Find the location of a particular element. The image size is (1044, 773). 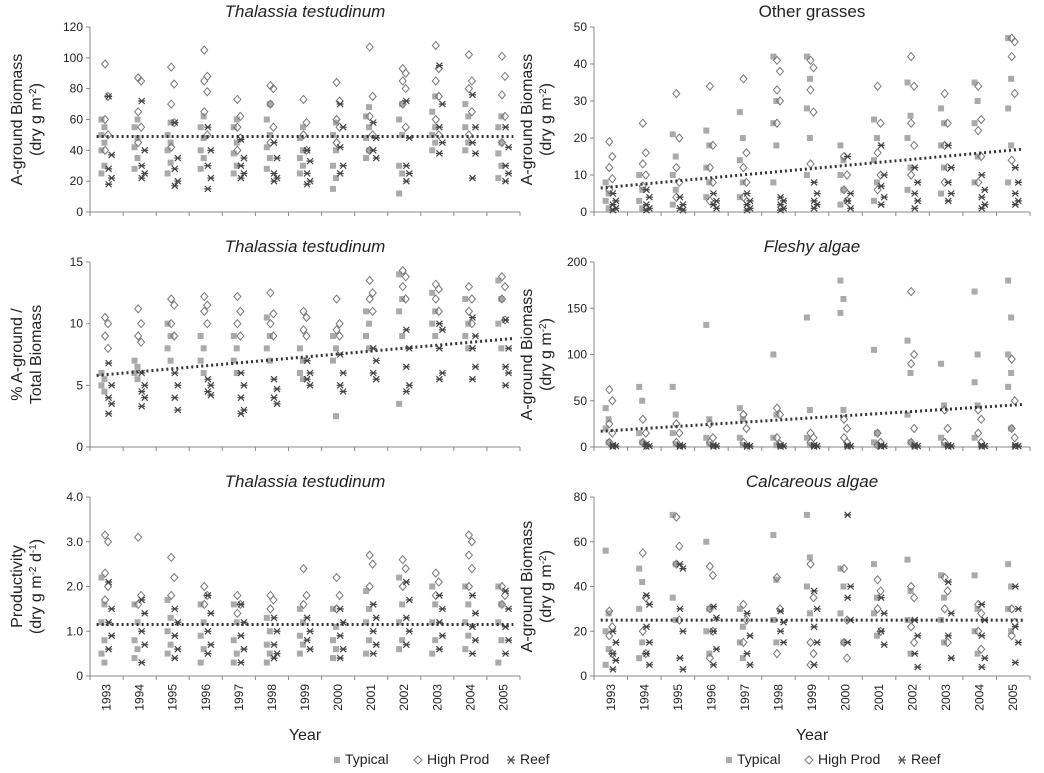

chart-title: Thalassia testudinum is located at coordinates (305, 481).